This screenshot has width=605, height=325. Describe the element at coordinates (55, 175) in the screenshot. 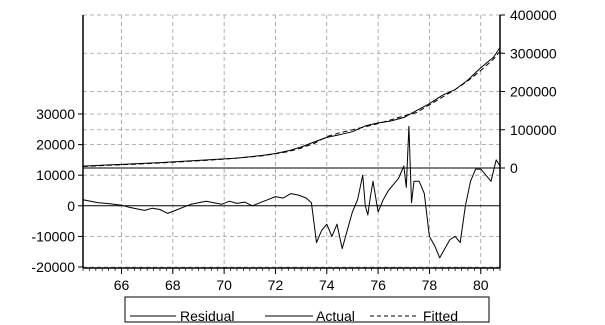

I see `left-tick-label: 10000` at that location.